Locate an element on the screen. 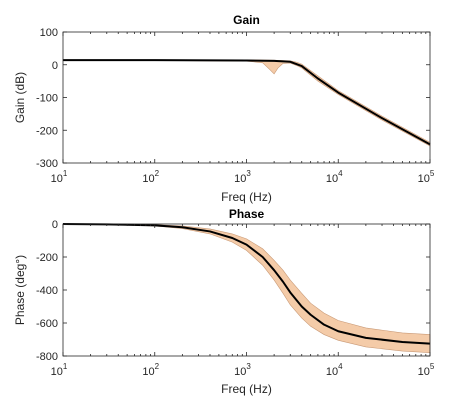 The image size is (474, 407). phase-y-tick-label: -200 is located at coordinates (47, 258).